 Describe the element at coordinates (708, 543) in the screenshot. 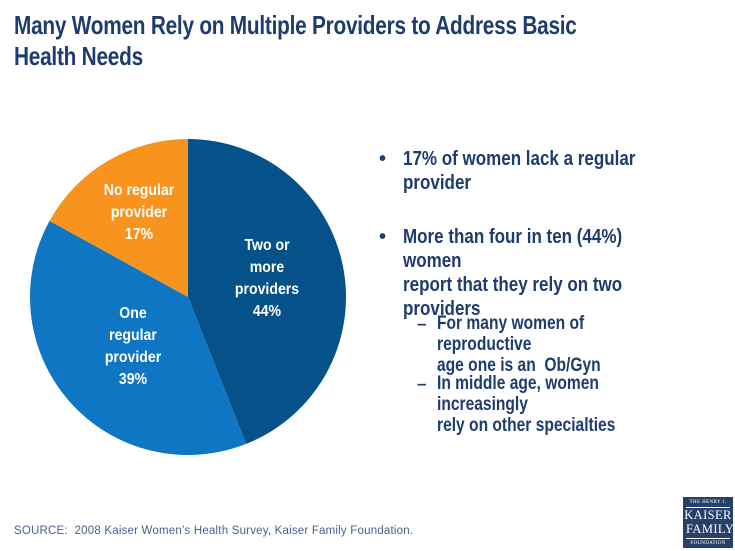

I see `logo-bottom-text: FOUNDATION` at that location.